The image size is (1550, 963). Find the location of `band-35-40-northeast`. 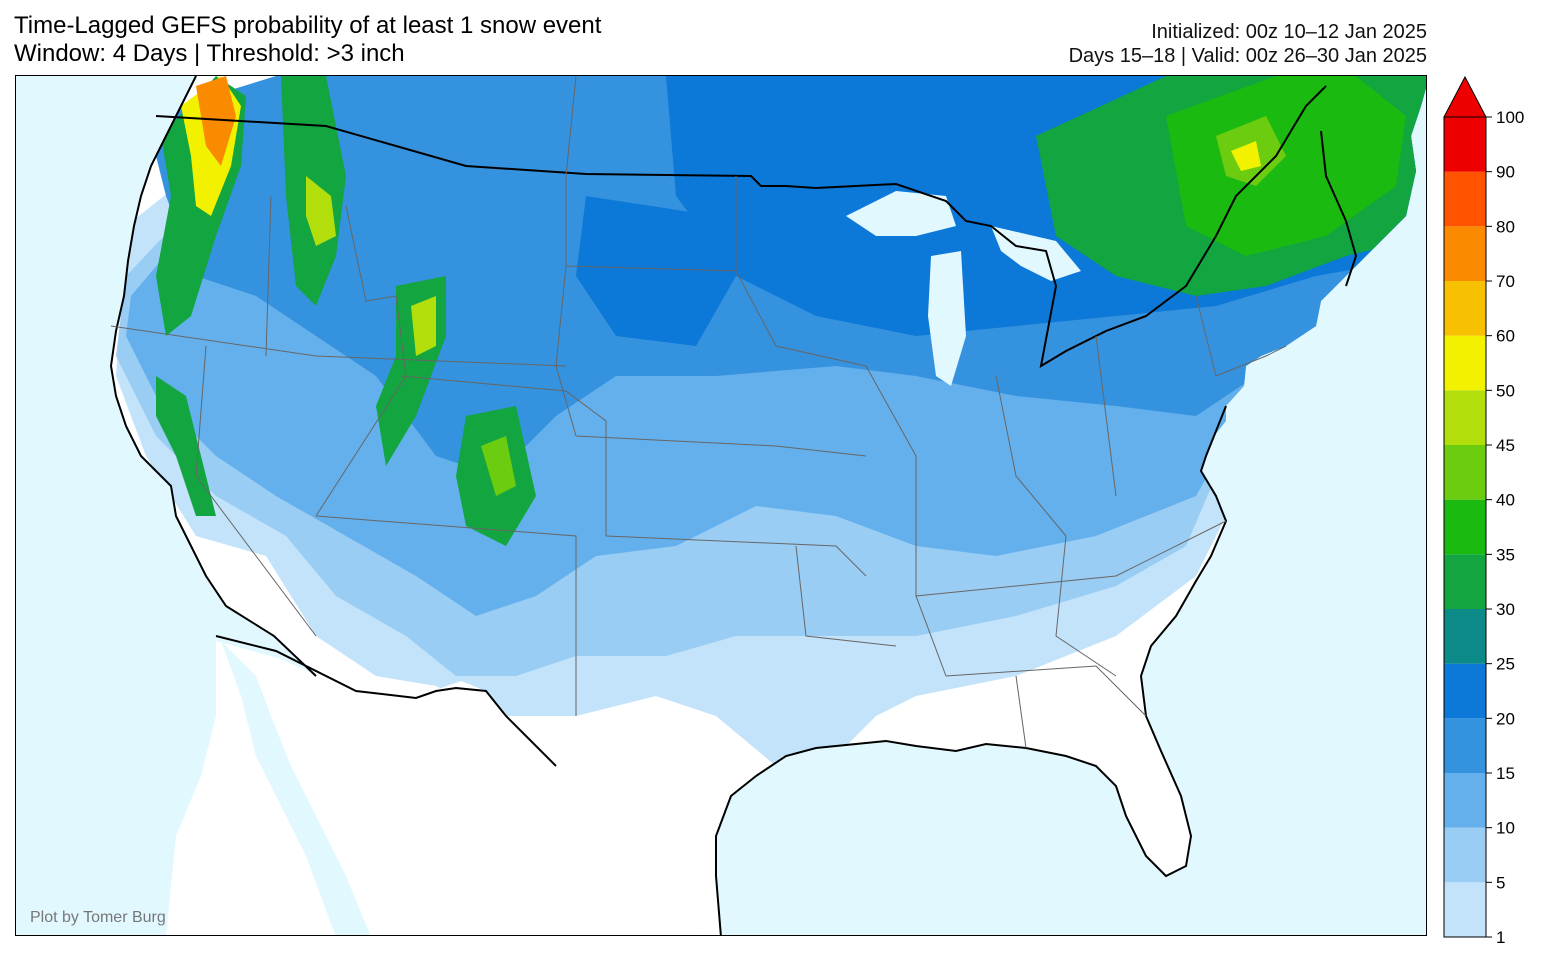

band-35-40-northeast is located at coordinates (1286, 166).